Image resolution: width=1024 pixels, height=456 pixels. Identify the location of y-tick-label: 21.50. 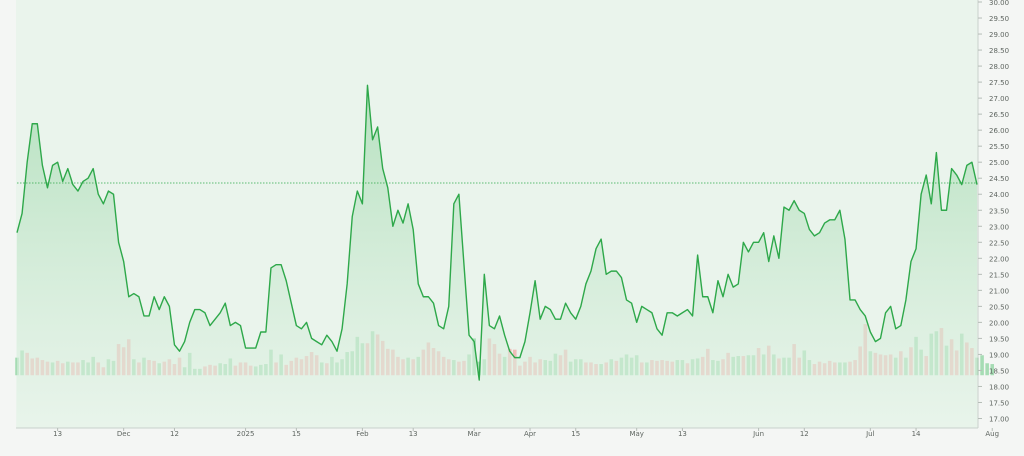
(999, 275).